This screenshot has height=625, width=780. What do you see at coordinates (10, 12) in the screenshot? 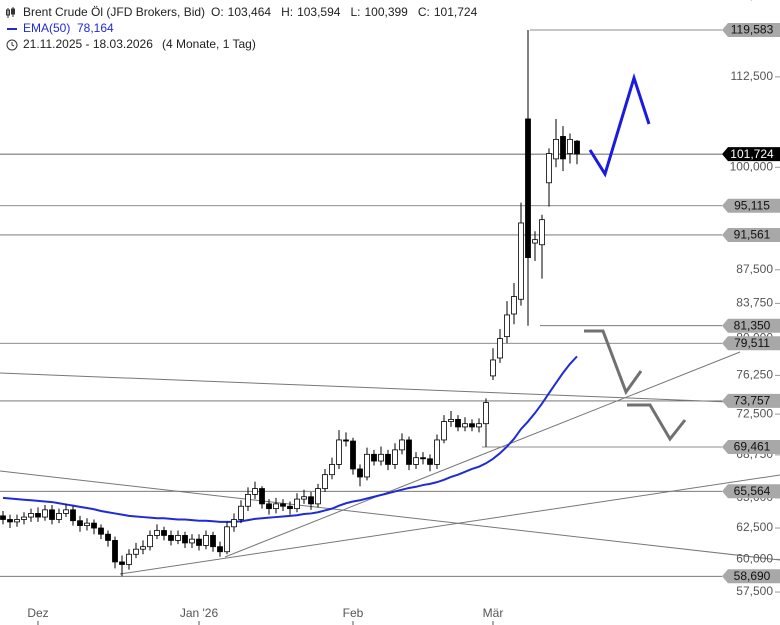
I see `candle-icon` at bounding box center [10, 12].